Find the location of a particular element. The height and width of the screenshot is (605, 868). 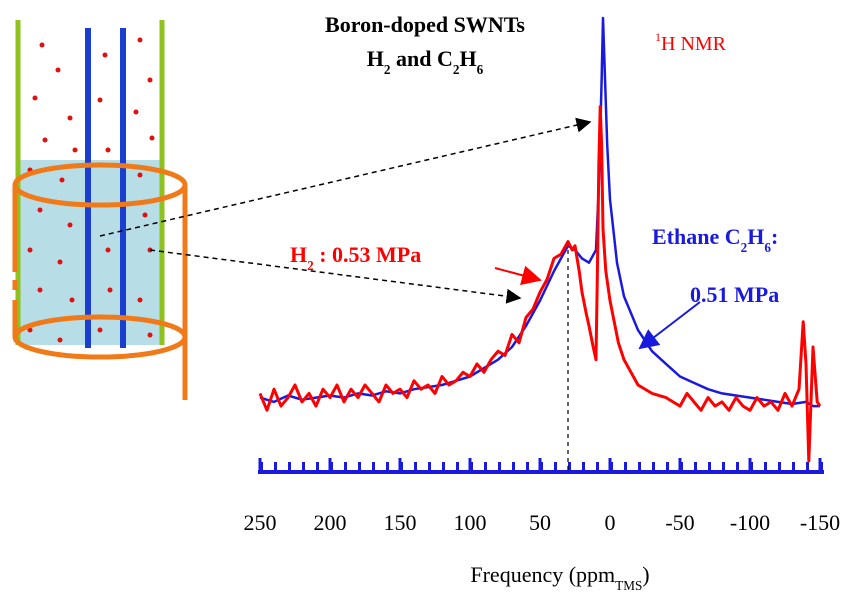

annotation: 1H NMR is located at coordinates (691, 42).